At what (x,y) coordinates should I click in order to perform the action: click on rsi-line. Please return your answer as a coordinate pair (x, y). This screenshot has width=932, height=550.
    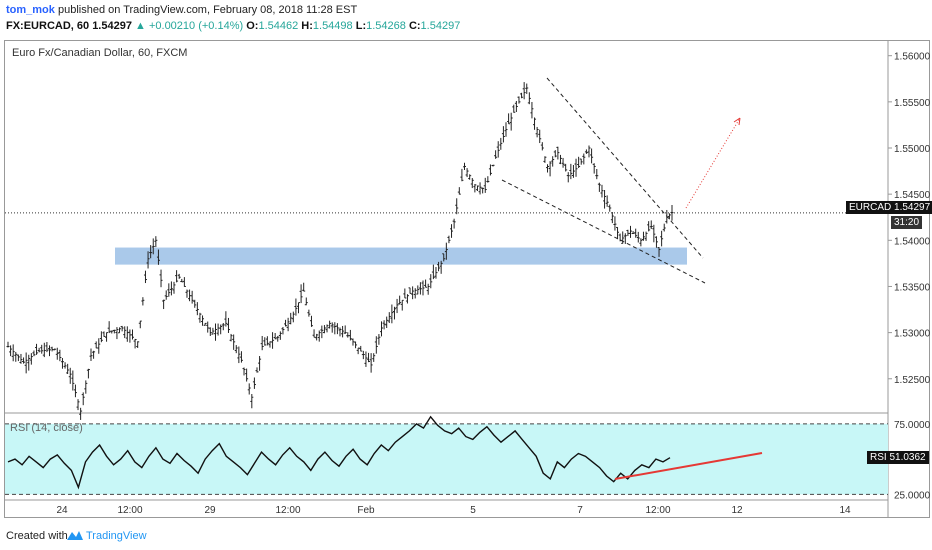
    Looking at the image, I should click on (339, 452).